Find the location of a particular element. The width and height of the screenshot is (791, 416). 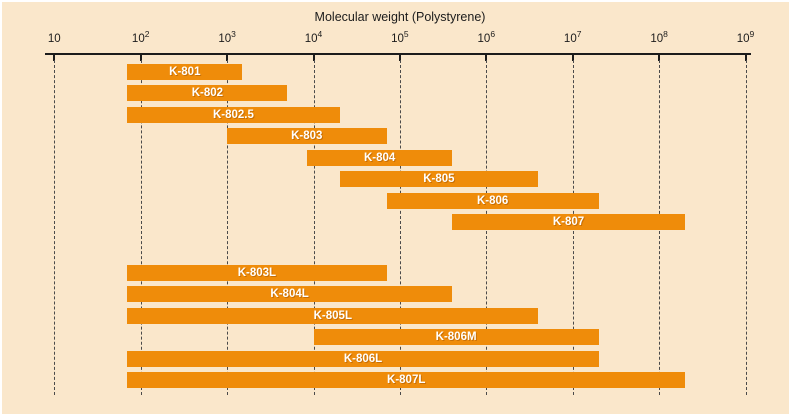

bar-k-807: K-807 is located at coordinates (568, 222).